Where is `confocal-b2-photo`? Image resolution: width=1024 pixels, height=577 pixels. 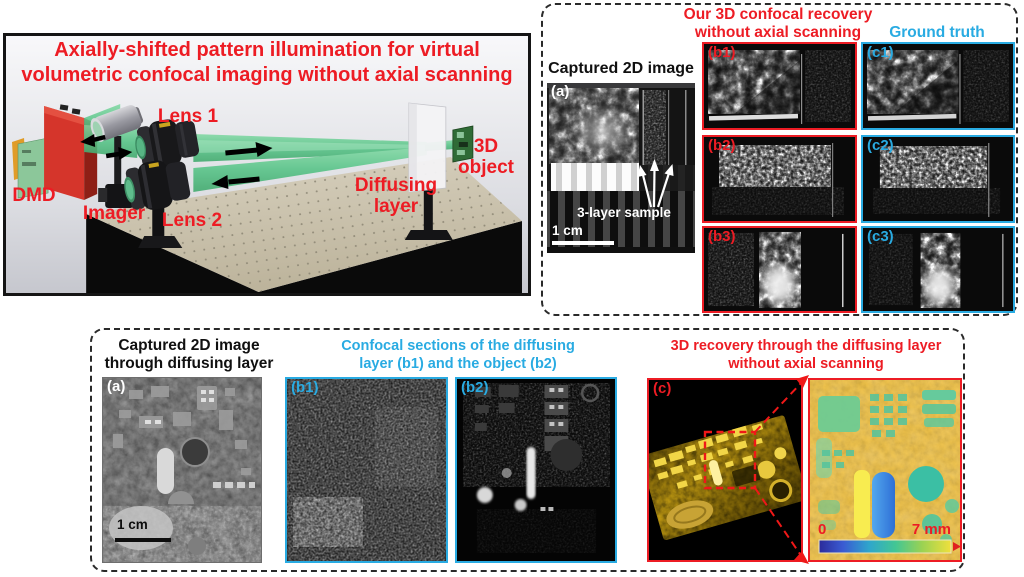
confocal-b2-photo is located at coordinates (536, 470).